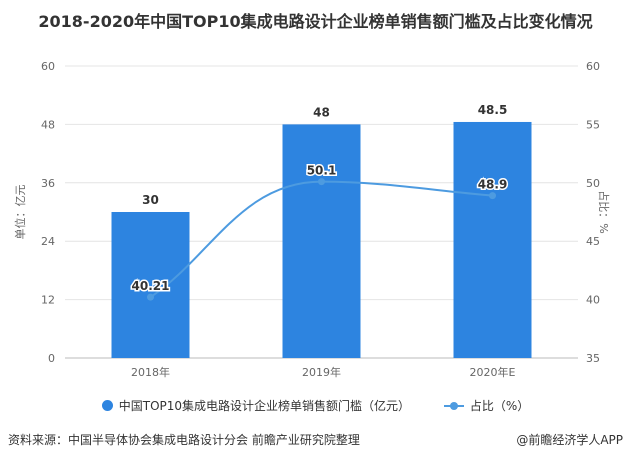 Image resolution: width=631 pixels, height=462 pixels. I want to click on y2-tick-label: 60, so click(593, 66).